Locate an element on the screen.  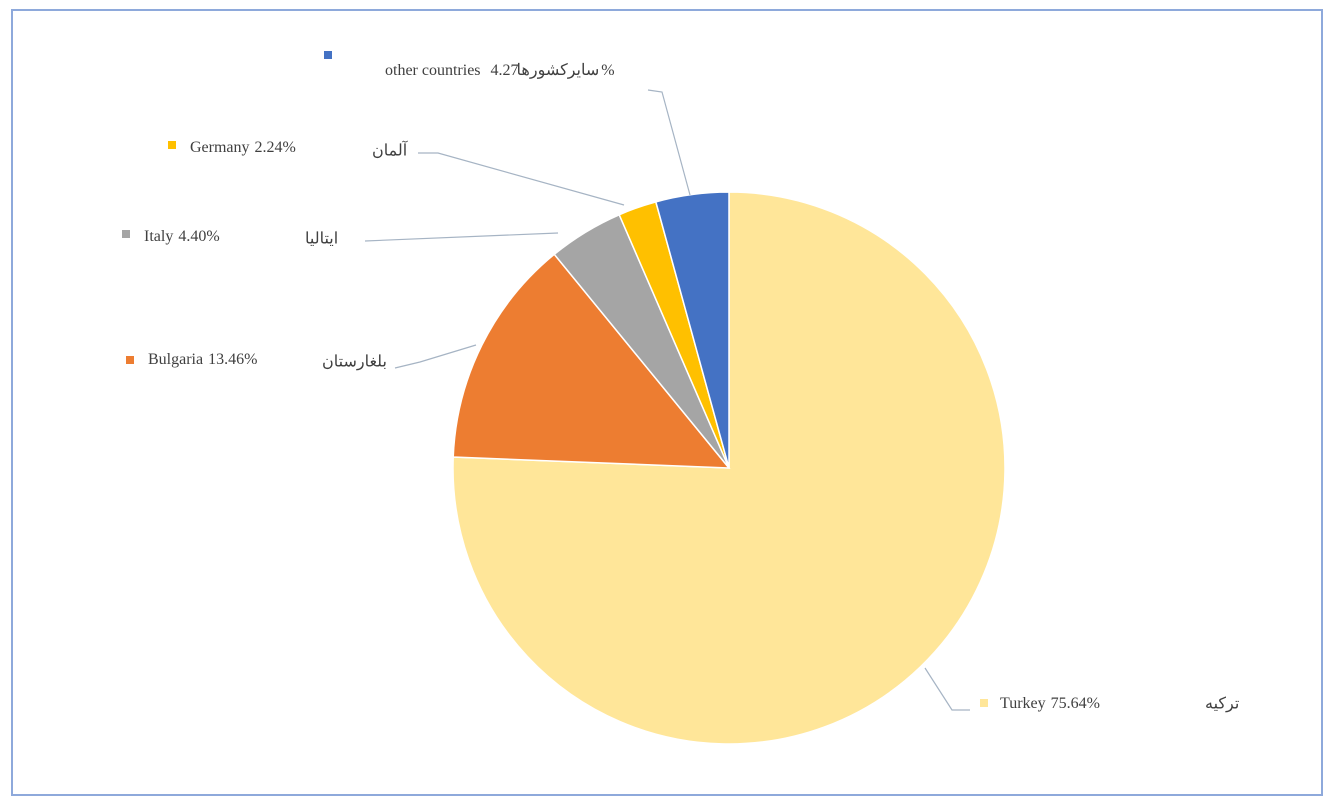
category-name-fa: سایرکشورها is located at coordinates (558, 70).